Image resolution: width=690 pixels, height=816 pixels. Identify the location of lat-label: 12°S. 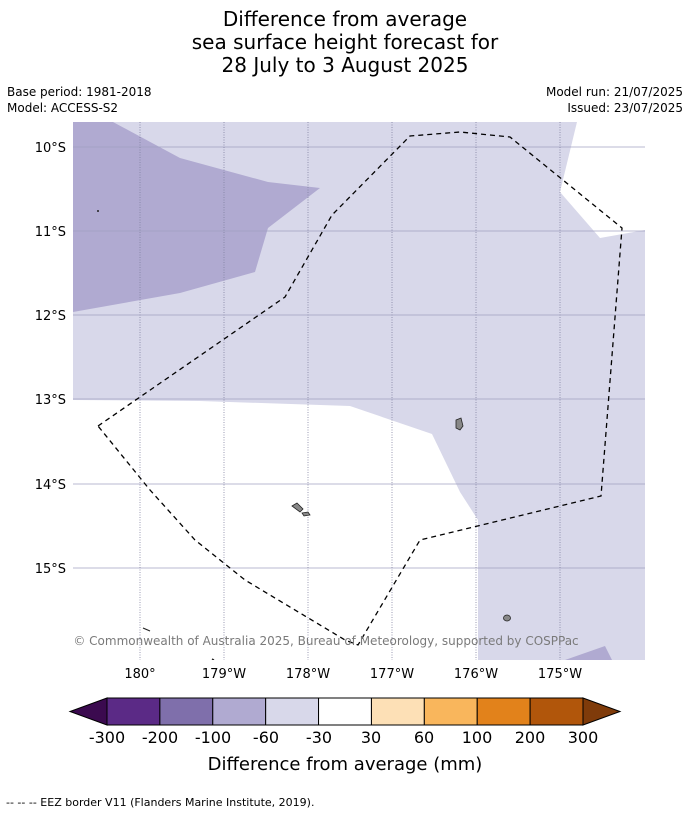
(50, 316).